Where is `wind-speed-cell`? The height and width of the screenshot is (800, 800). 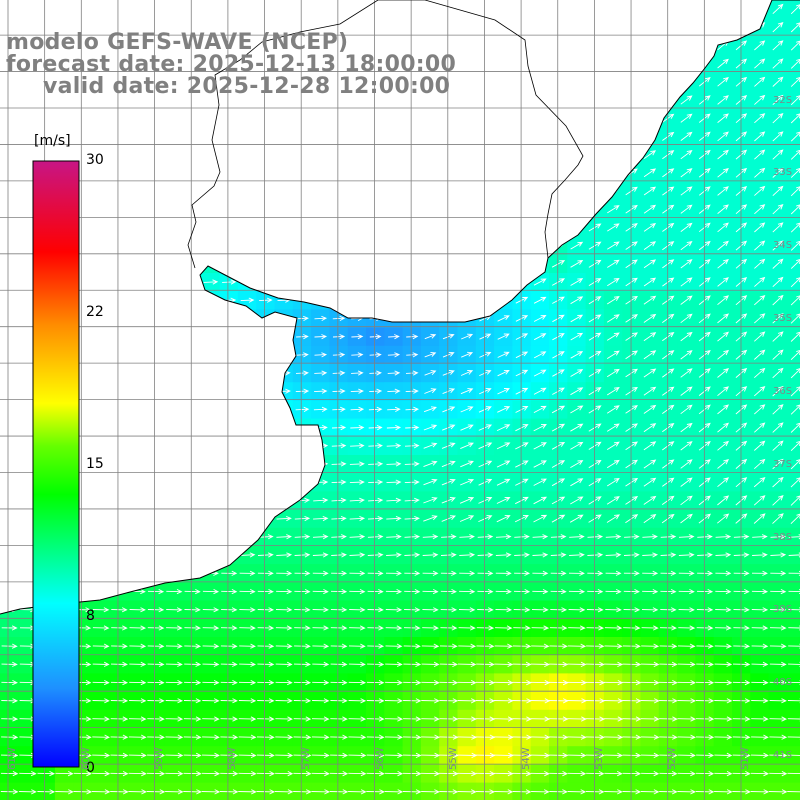
wind-speed-cell is located at coordinates (793, 137).